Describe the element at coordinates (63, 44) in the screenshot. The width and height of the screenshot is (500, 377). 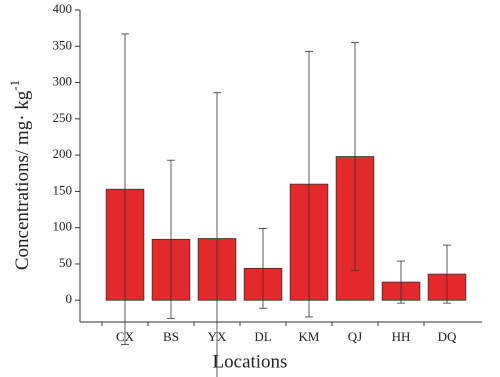
I see `y-tick-label: 350` at that location.